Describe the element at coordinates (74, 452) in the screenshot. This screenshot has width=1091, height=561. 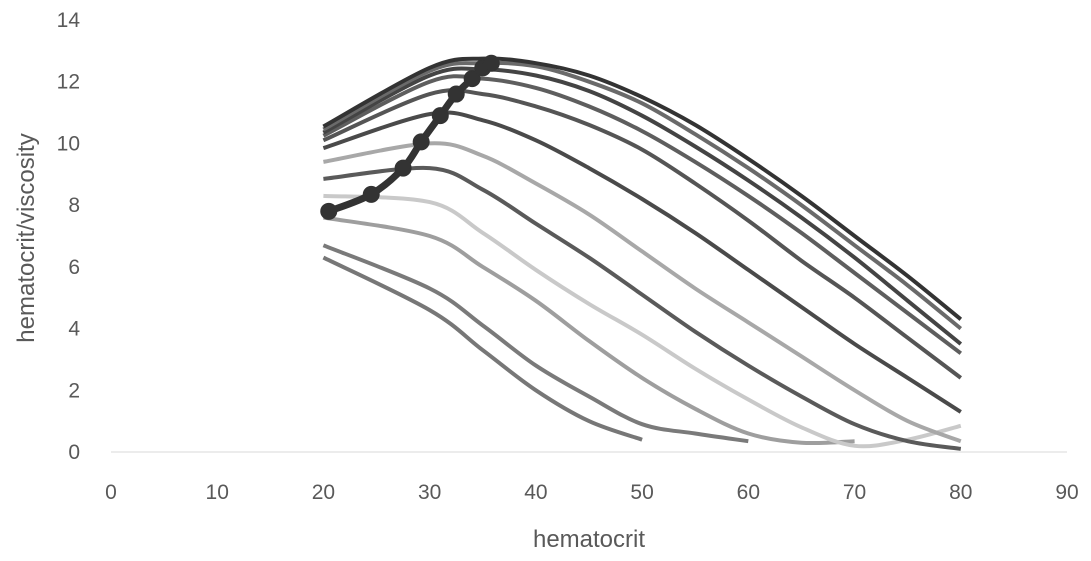
I see `y-tick-label: 0` at that location.